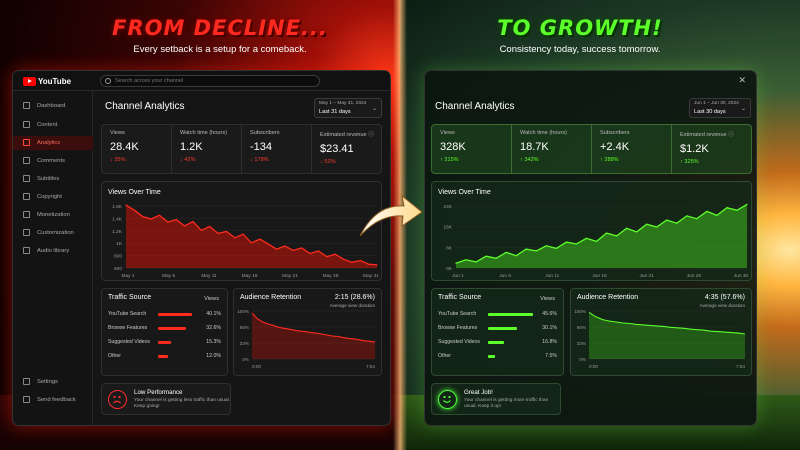 This screenshot has width=800, height=450. What do you see at coordinates (26, 105) in the screenshot?
I see `dashboard-icon` at bounding box center [26, 105].